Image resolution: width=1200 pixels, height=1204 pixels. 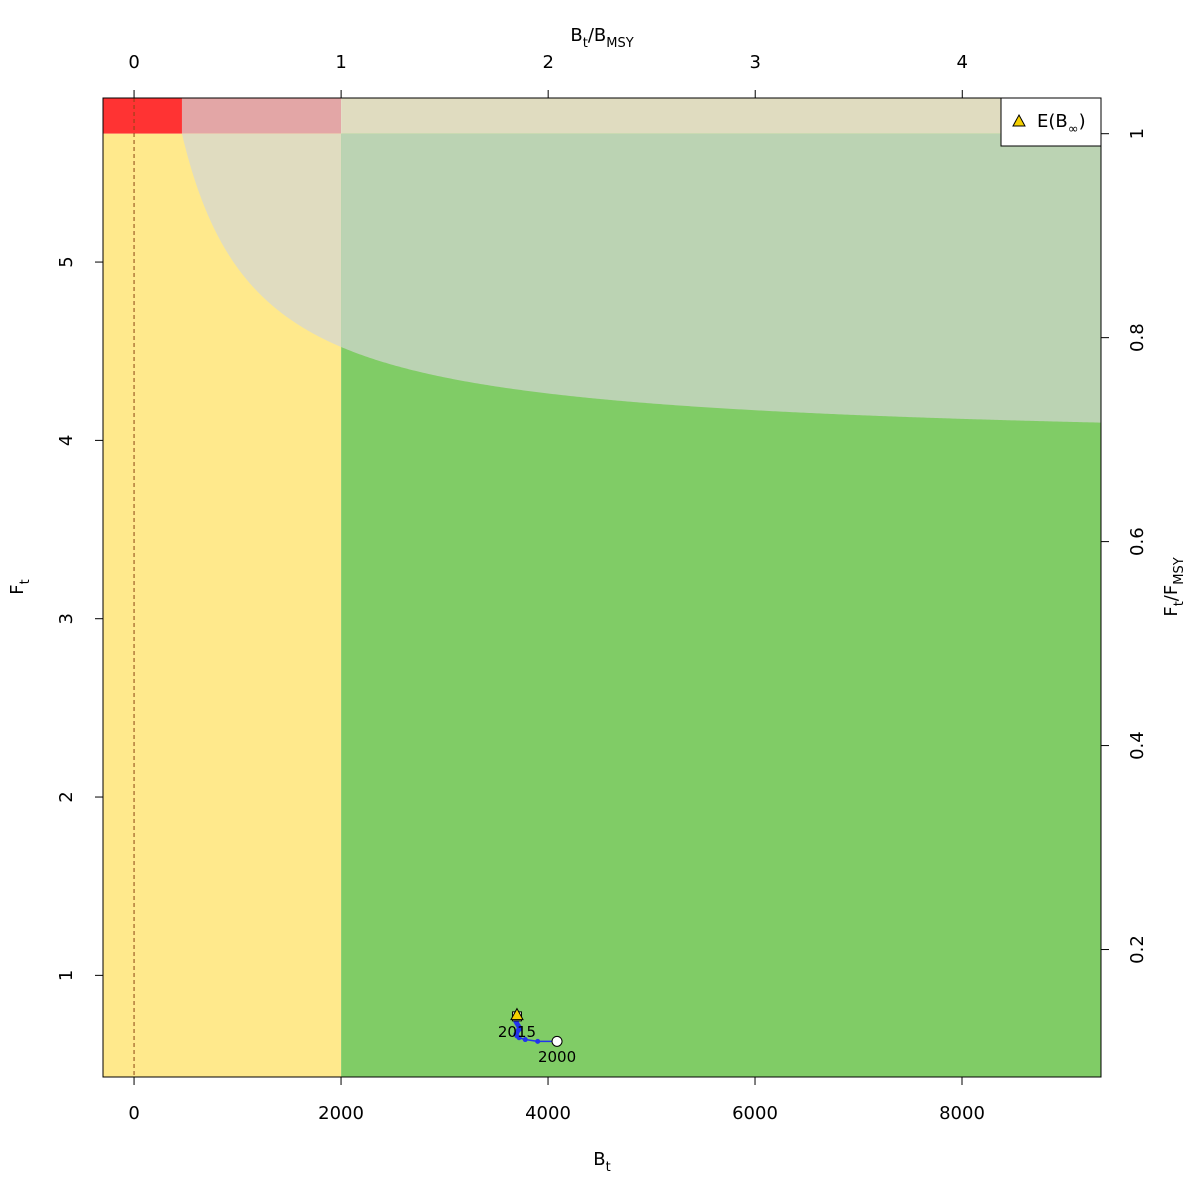 I want to click on x2-axis-title-part: t, so click(x=585, y=43).